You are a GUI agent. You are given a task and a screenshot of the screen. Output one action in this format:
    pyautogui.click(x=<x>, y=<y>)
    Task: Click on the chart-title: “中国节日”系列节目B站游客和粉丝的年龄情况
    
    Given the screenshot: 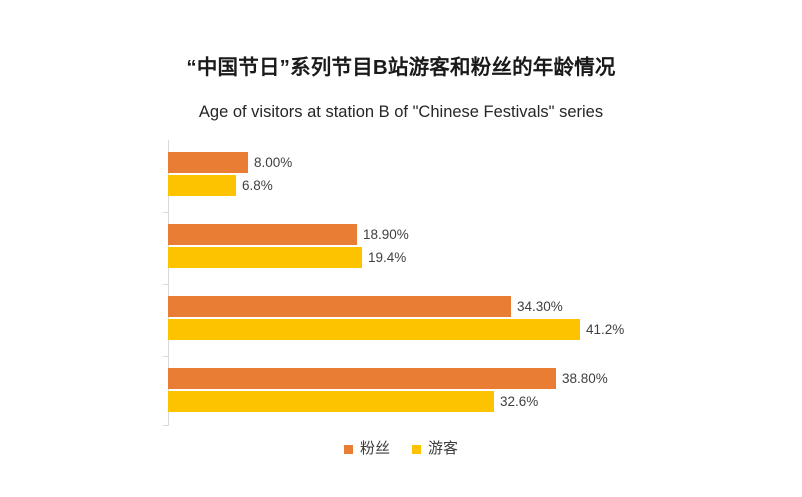 What is the action you would take?
    pyautogui.click(x=401, y=67)
    